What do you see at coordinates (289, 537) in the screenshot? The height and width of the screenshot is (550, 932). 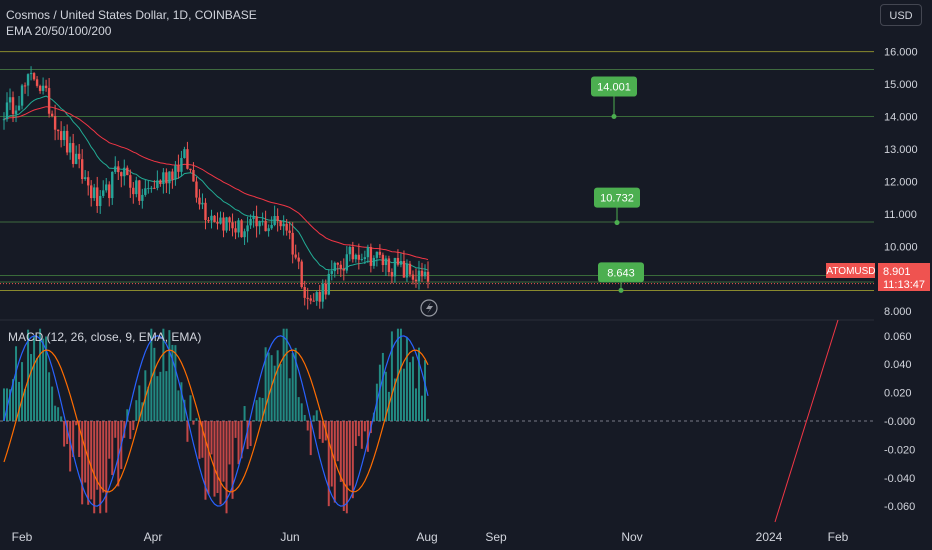 I see `time-axis-label: Jun` at bounding box center [289, 537].